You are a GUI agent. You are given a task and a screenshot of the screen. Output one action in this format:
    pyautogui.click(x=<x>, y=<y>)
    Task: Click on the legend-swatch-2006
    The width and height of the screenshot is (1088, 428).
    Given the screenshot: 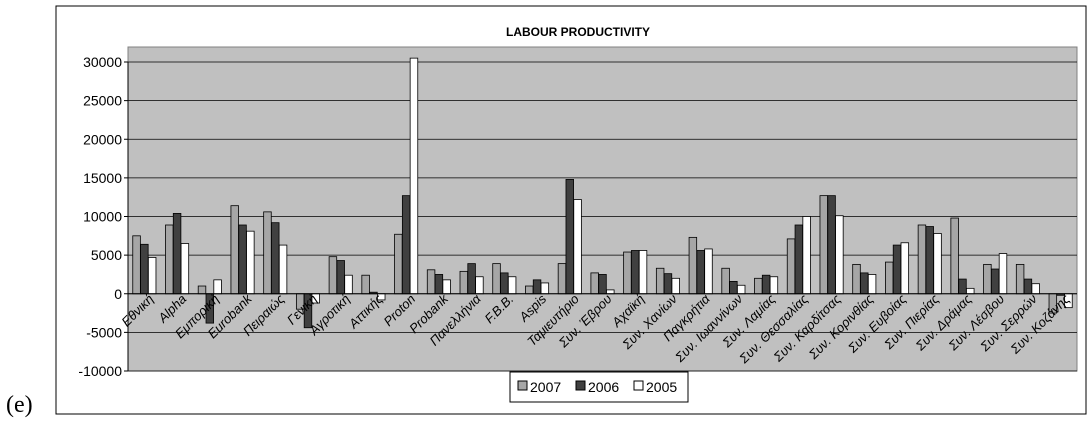 What is the action you would take?
    pyautogui.click(x=580, y=385)
    